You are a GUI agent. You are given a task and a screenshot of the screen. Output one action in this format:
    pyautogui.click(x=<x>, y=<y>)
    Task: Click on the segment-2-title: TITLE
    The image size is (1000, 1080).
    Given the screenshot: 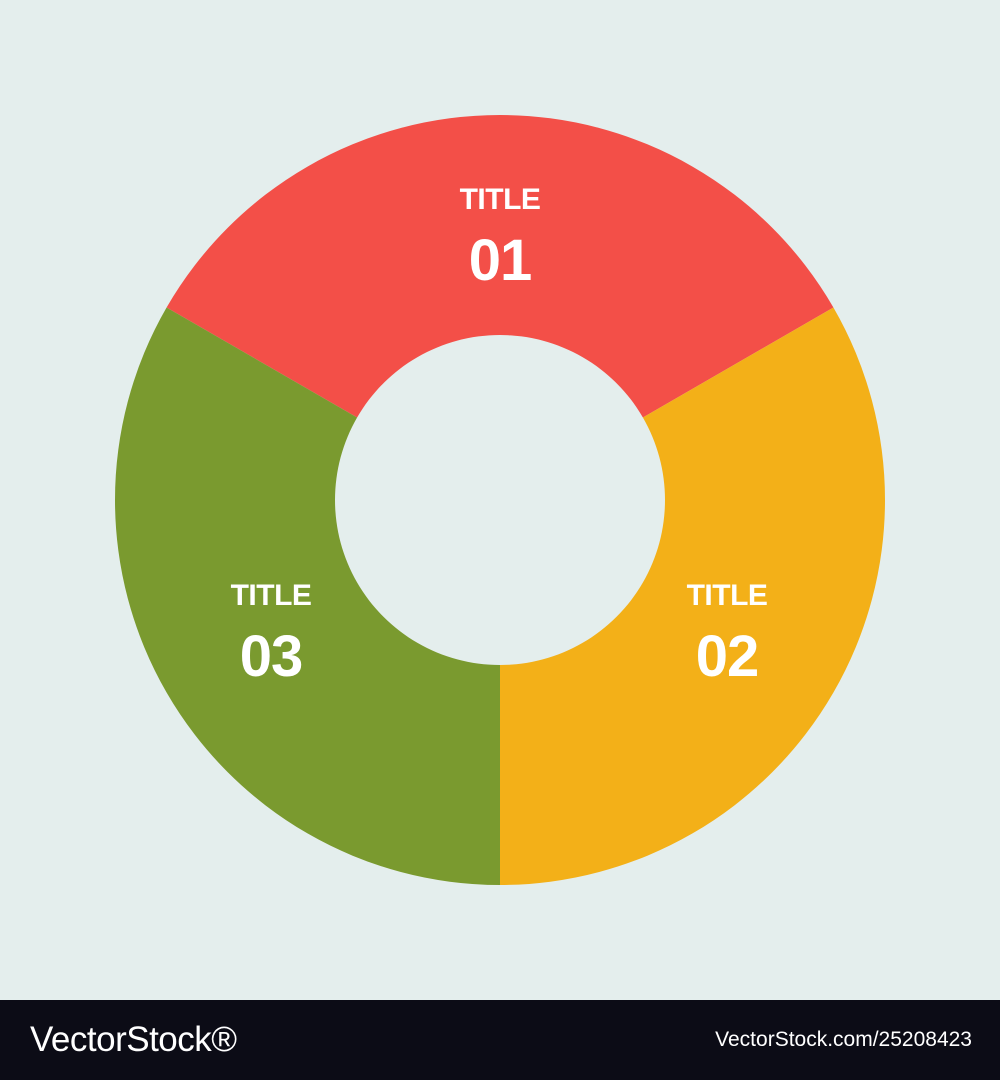 What is the action you would take?
    pyautogui.click(x=727, y=595)
    